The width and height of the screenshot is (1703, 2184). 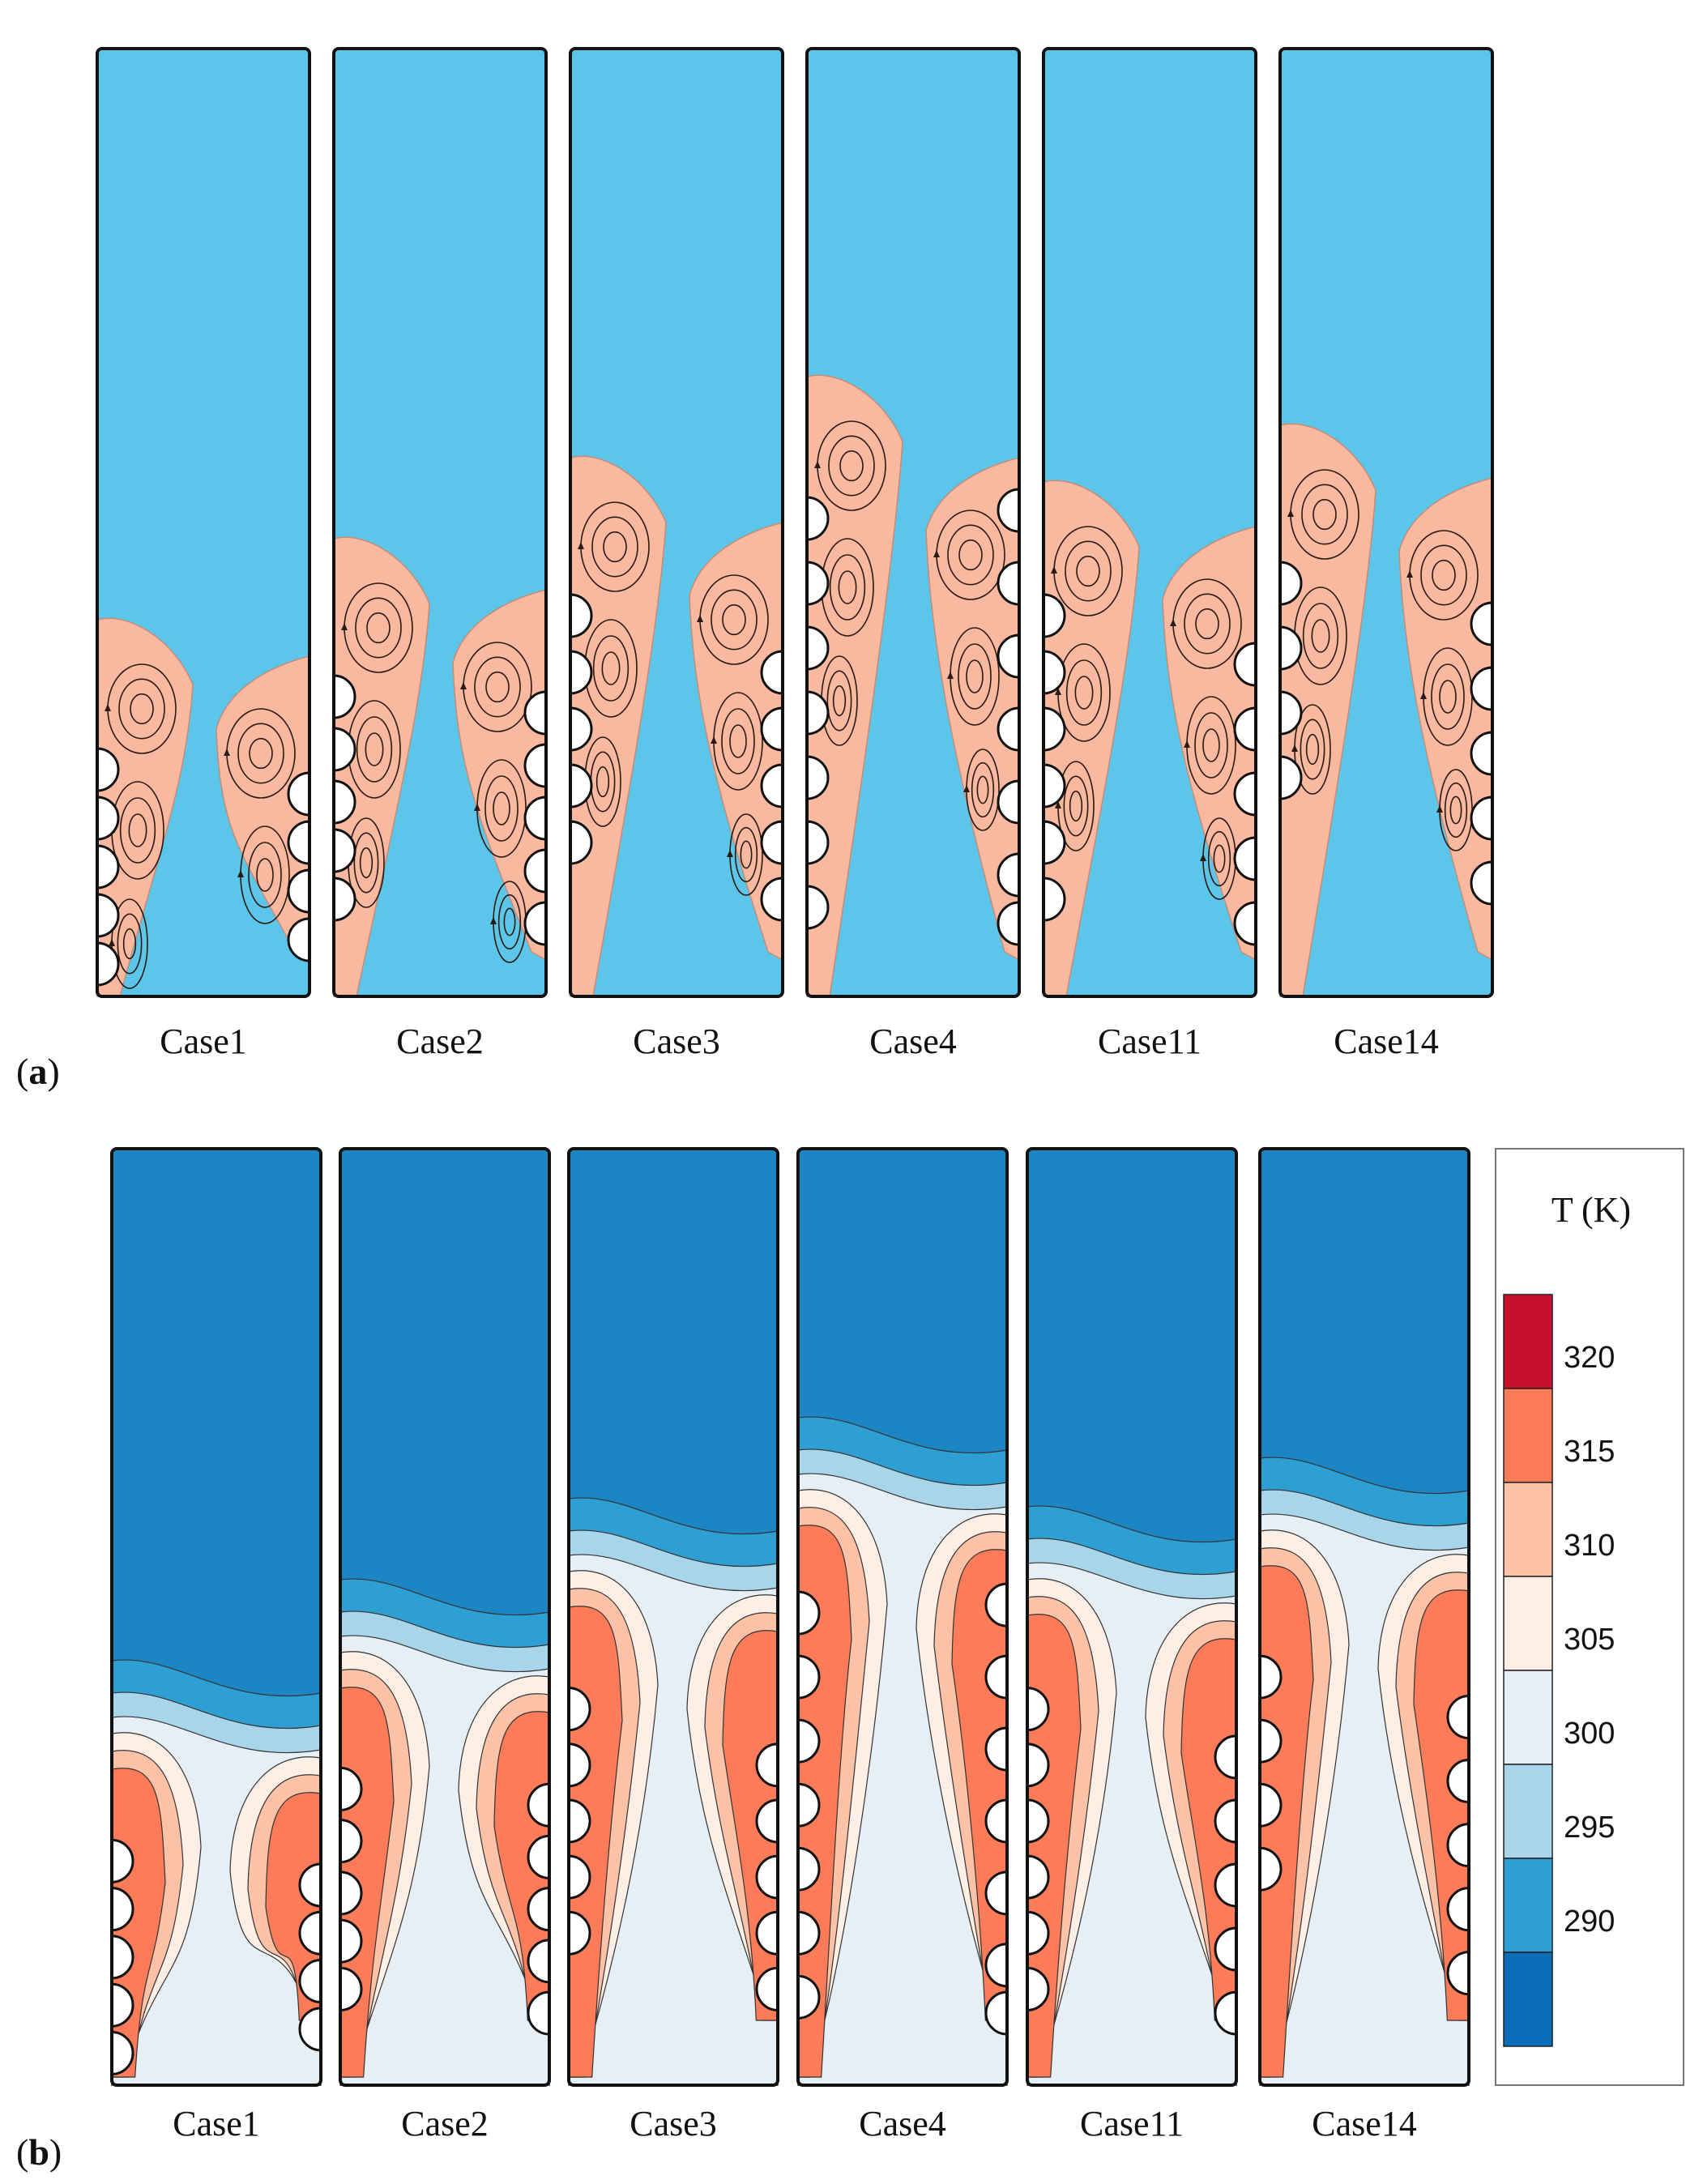 What do you see at coordinates (677, 1042) in the screenshot?
I see `panel-a-case-label: Case3` at bounding box center [677, 1042].